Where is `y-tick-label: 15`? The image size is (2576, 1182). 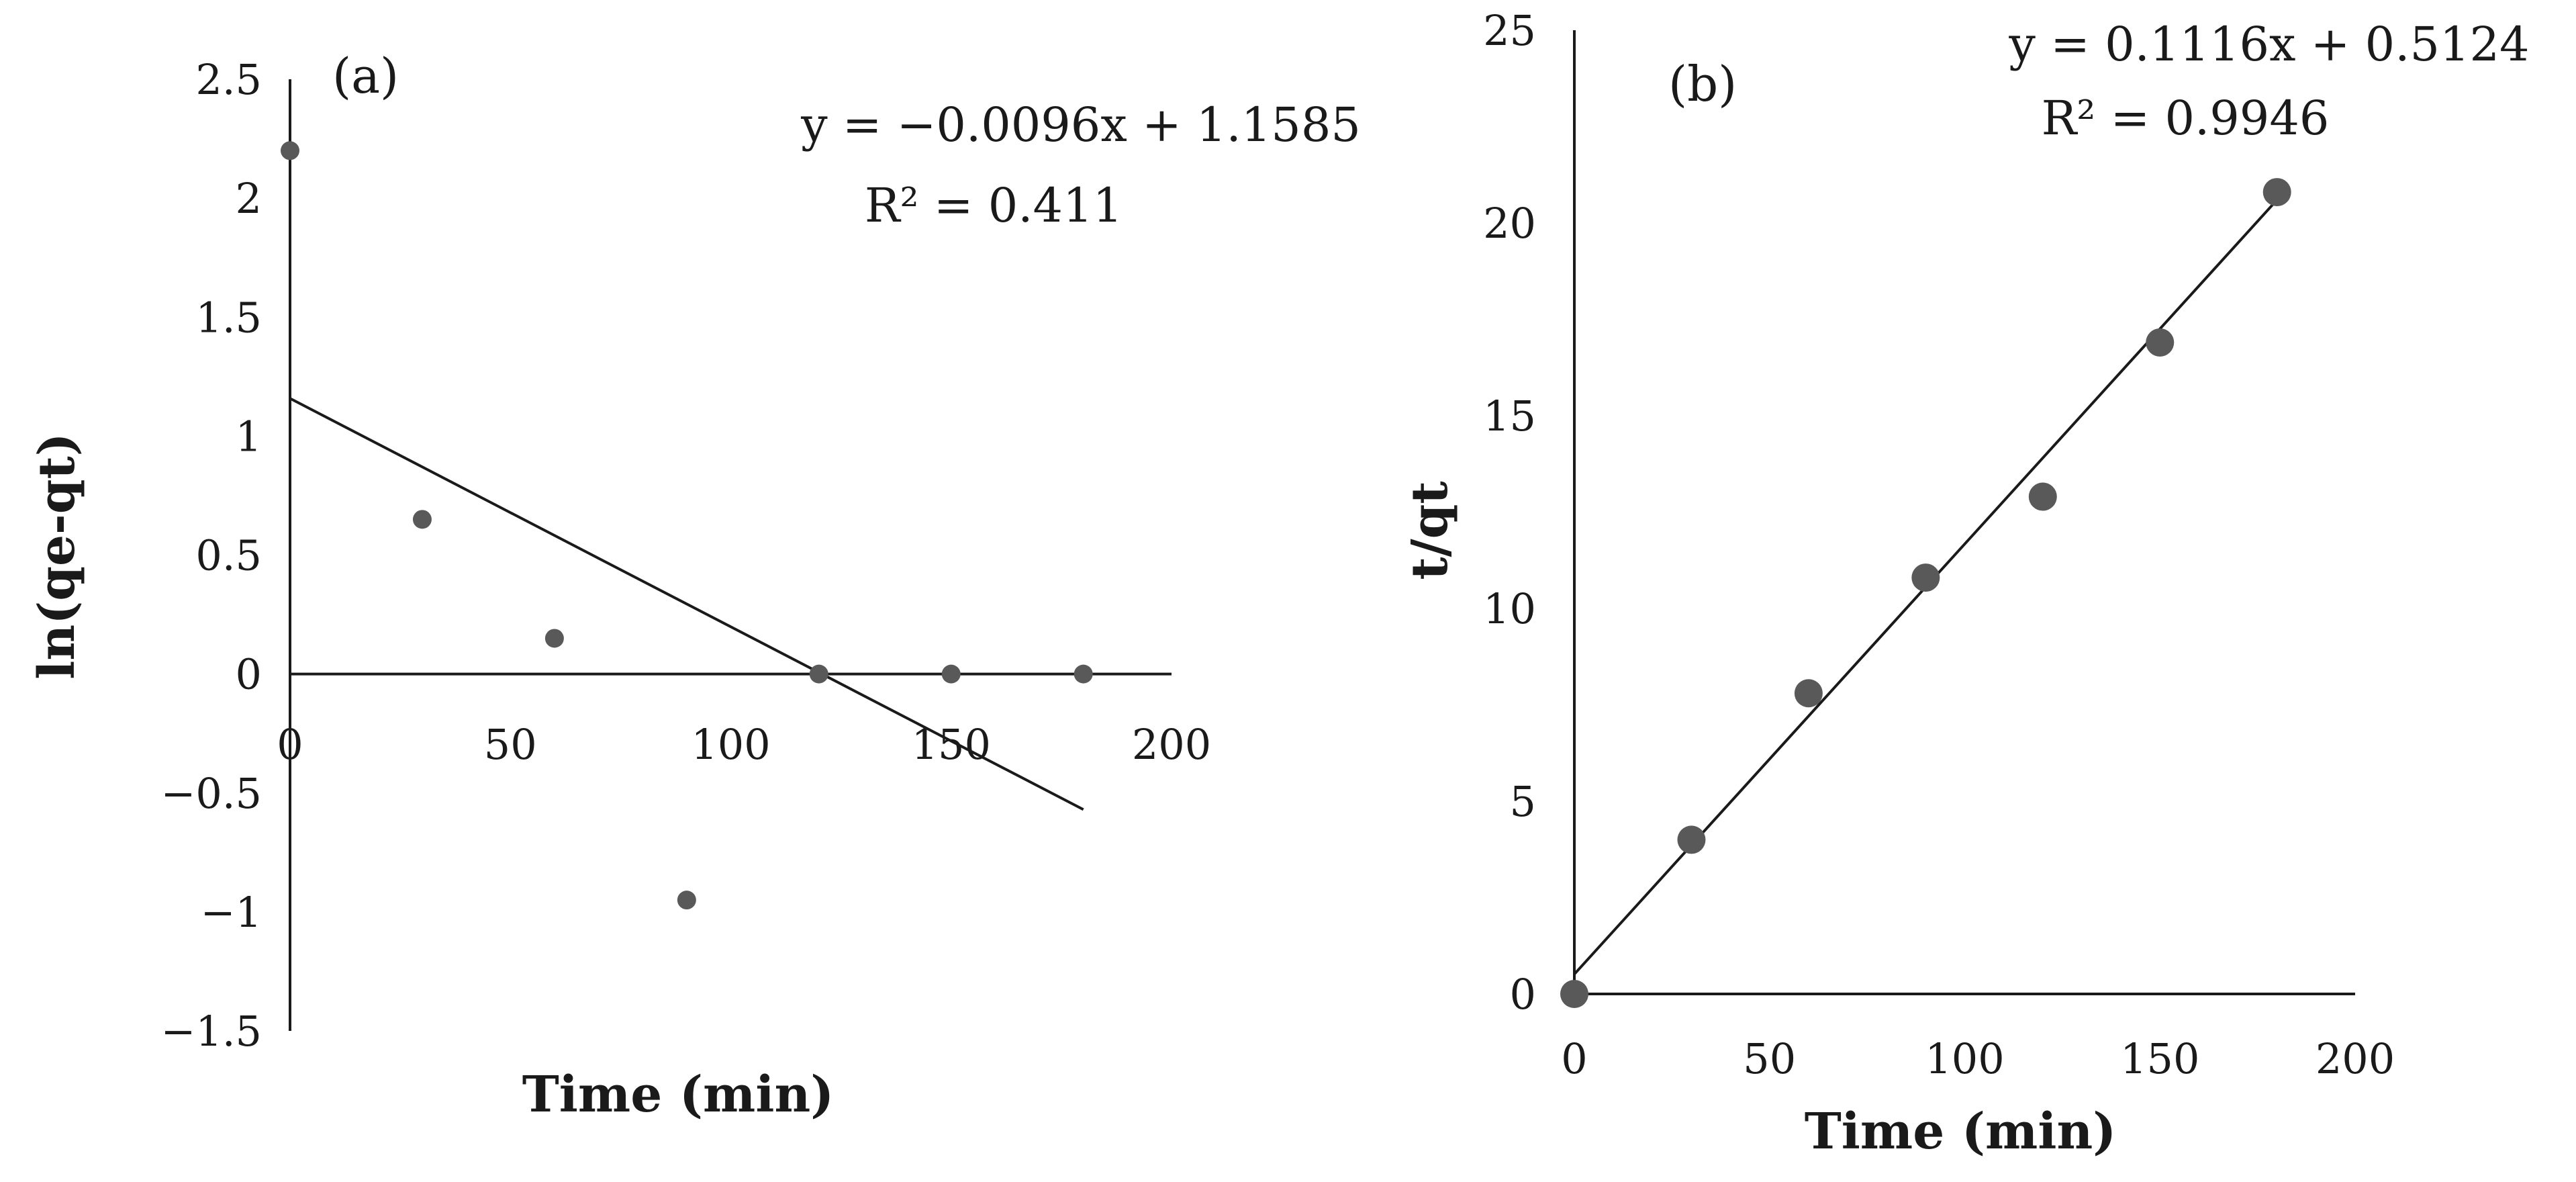
y-tick-label: 15 is located at coordinates (1509, 417).